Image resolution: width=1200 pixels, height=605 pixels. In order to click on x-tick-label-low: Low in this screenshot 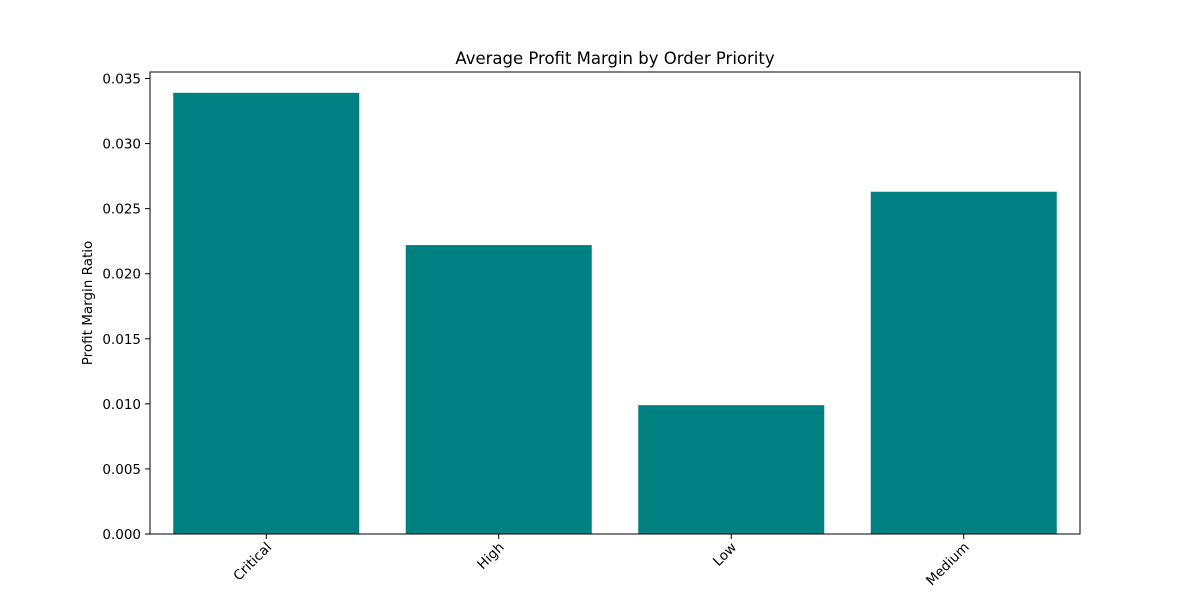, I will do `click(725, 555)`.